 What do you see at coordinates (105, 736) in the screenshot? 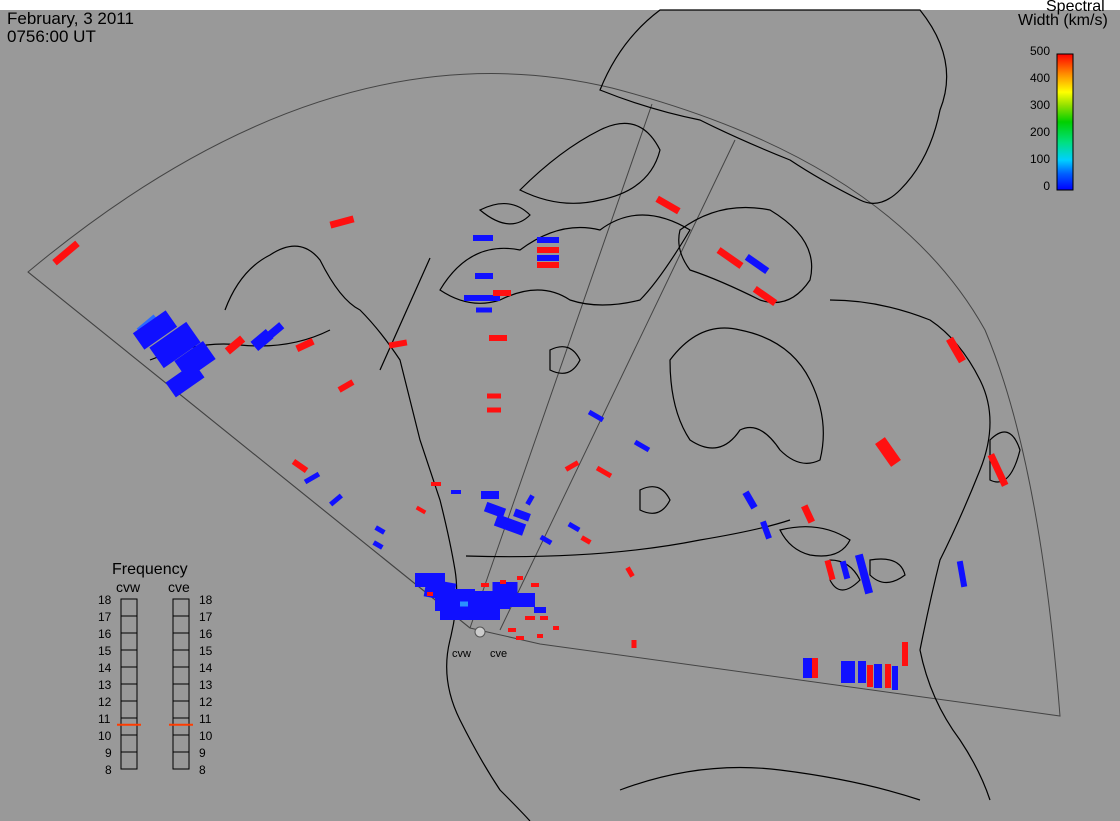
I see `frequency-tick-left: 10` at bounding box center [105, 736].